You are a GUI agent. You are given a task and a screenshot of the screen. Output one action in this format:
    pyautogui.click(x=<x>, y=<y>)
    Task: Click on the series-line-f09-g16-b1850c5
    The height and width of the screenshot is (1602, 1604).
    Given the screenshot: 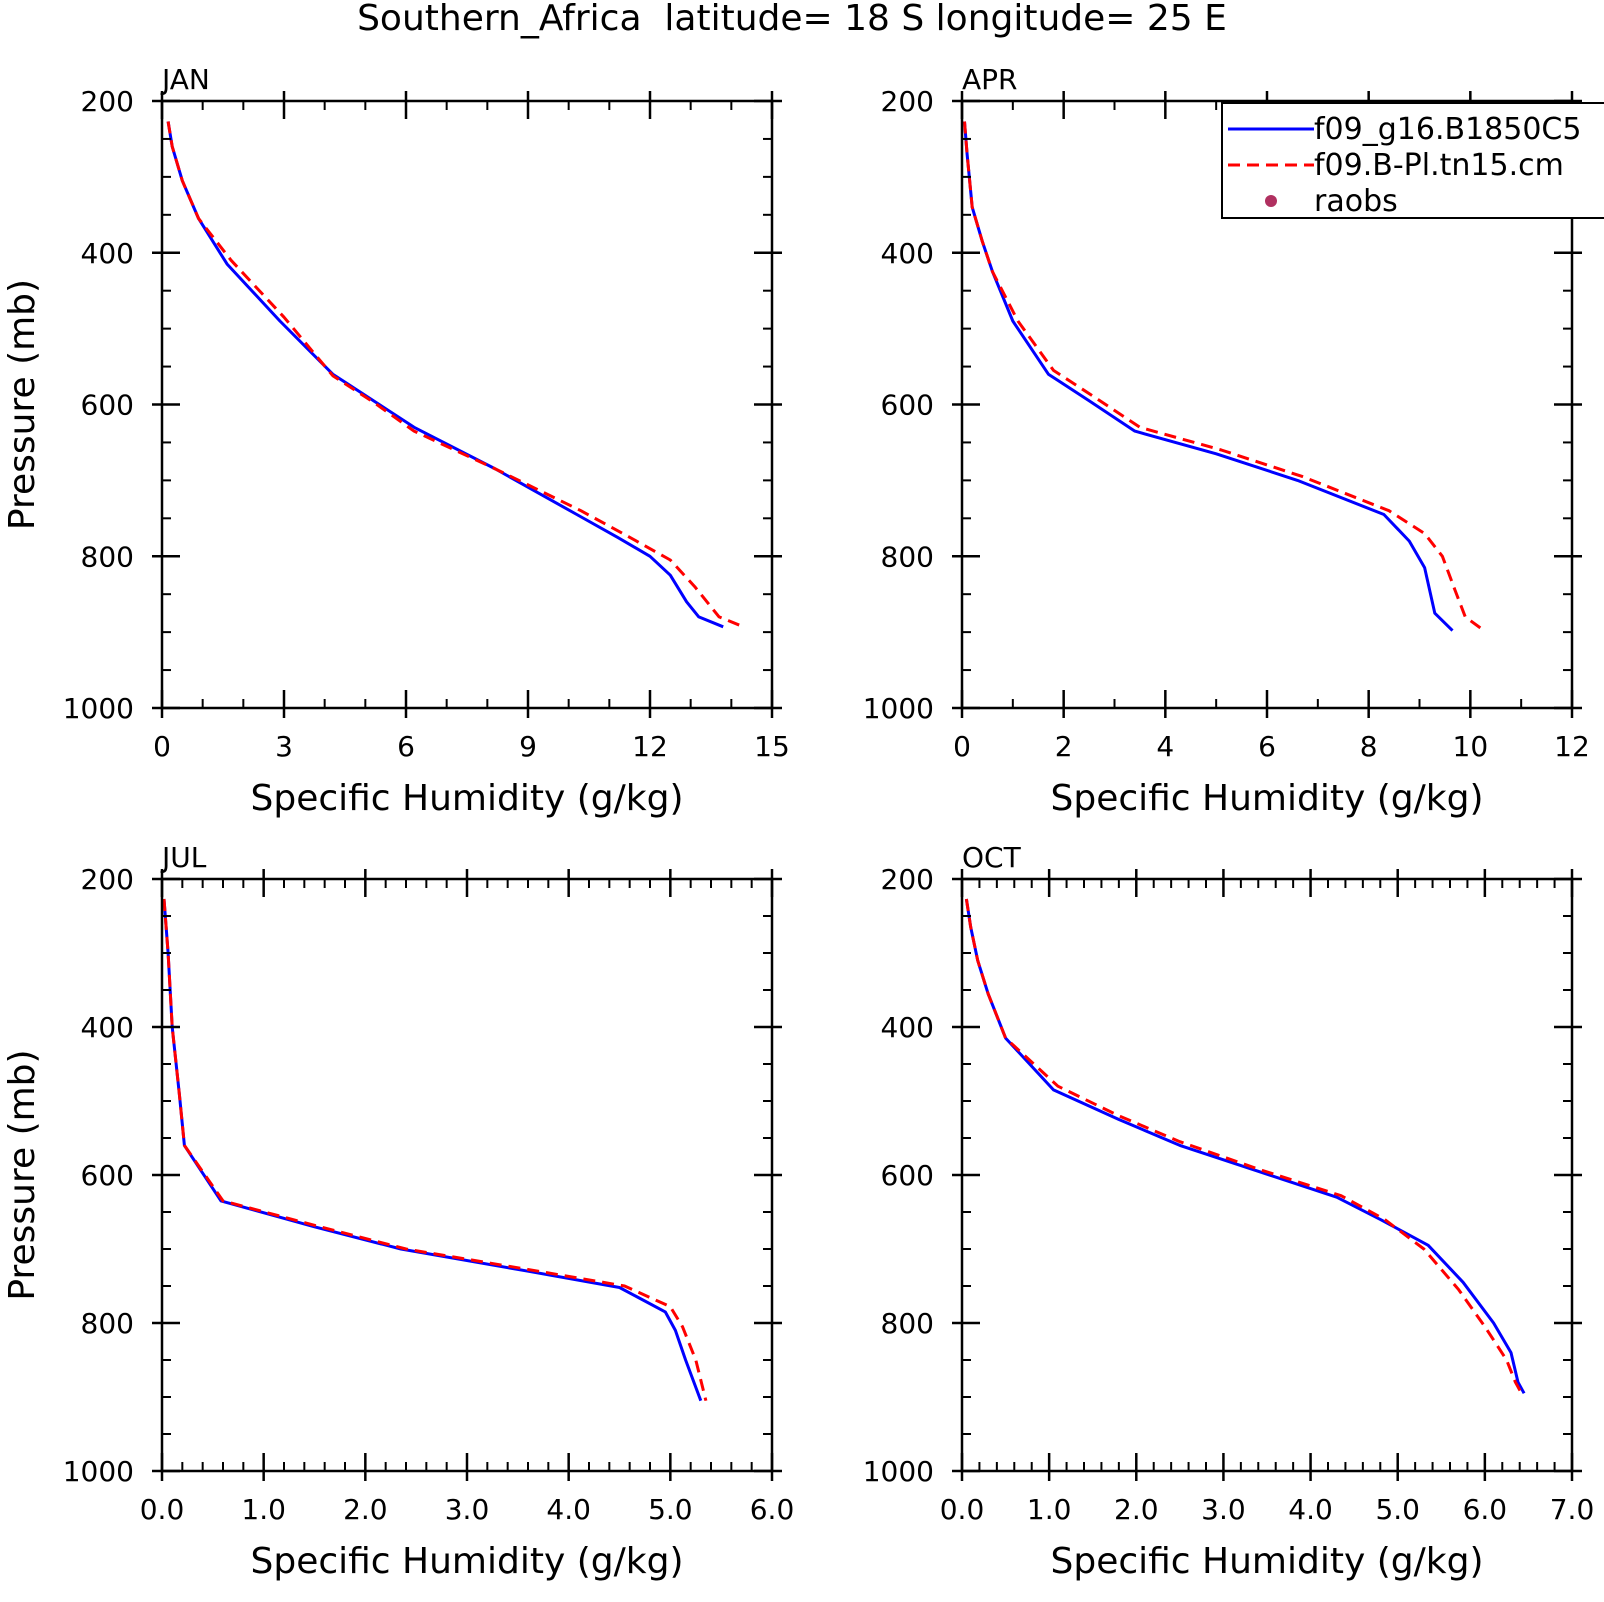 What is the action you would take?
    pyautogui.click(x=445, y=375)
    